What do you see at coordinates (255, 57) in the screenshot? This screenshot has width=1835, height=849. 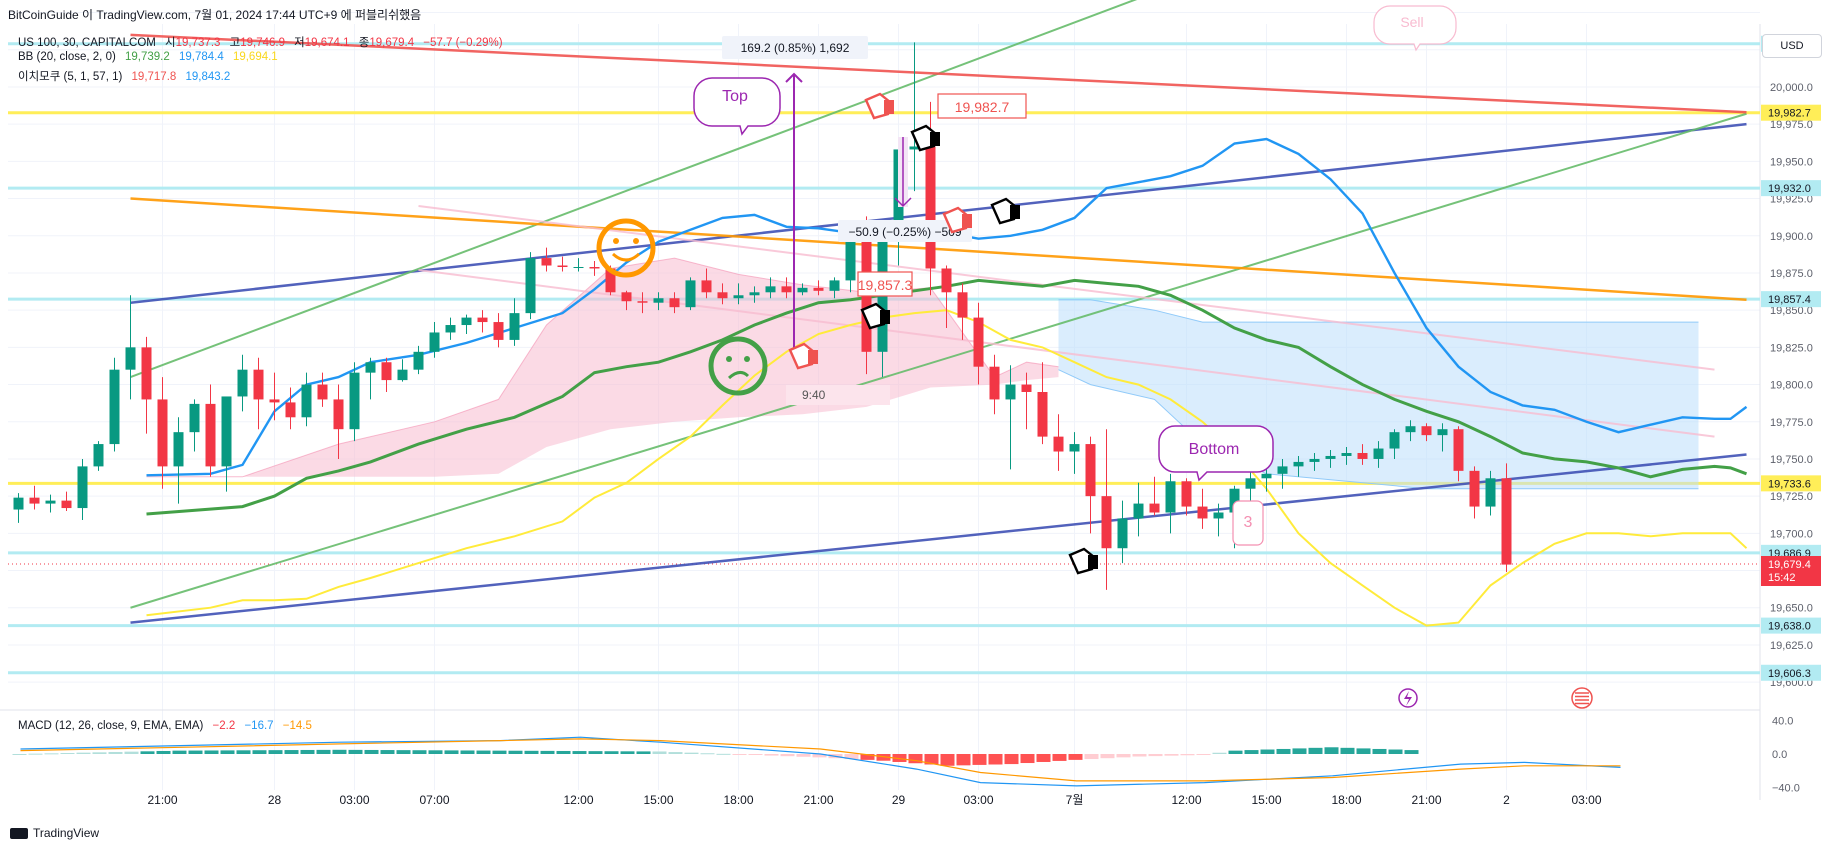 I see `bb-lower-value: 19,694.1` at bounding box center [255, 57].